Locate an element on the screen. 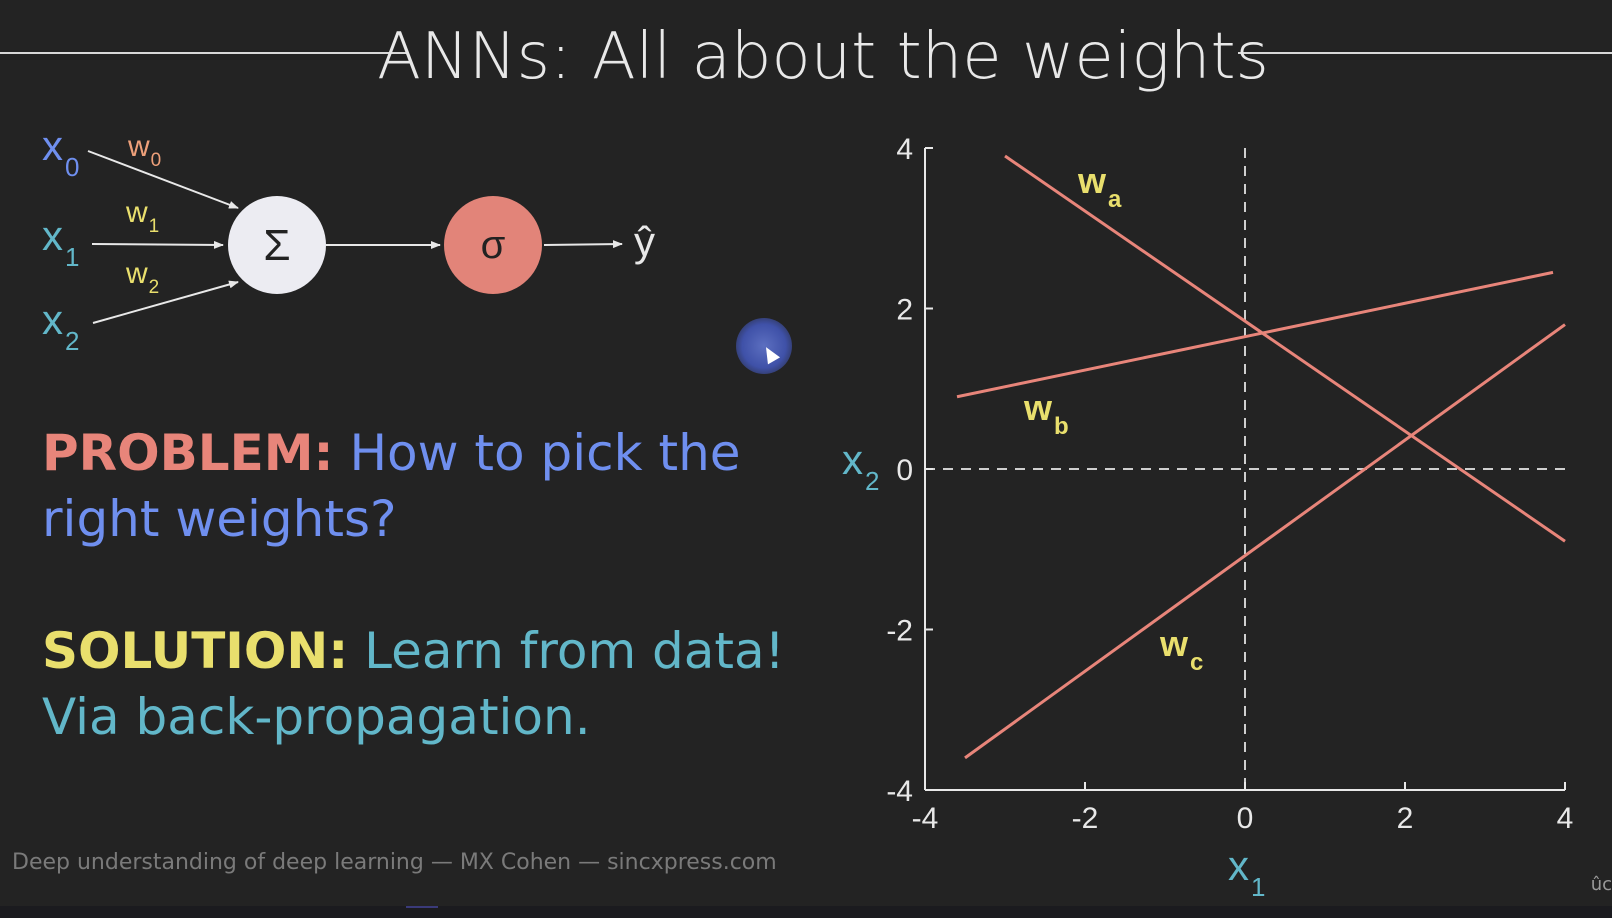 This screenshot has height=918, width=1612. problem-statement: PROBLEM: How to pick the right weights? is located at coordinates (422, 486).